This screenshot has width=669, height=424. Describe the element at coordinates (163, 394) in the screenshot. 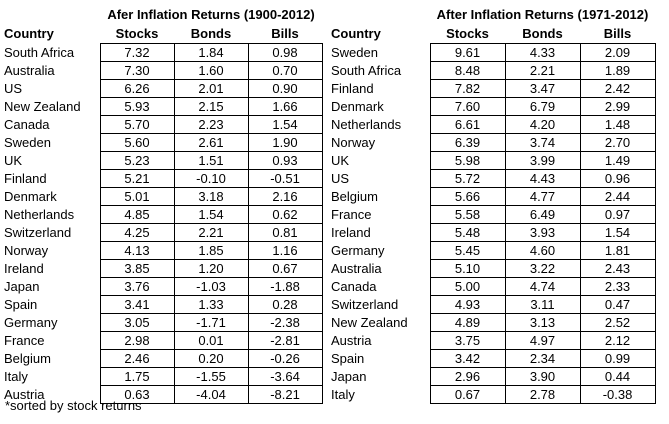

I see `table-row: Austria 0.63 -4.04 -8.21` at that location.